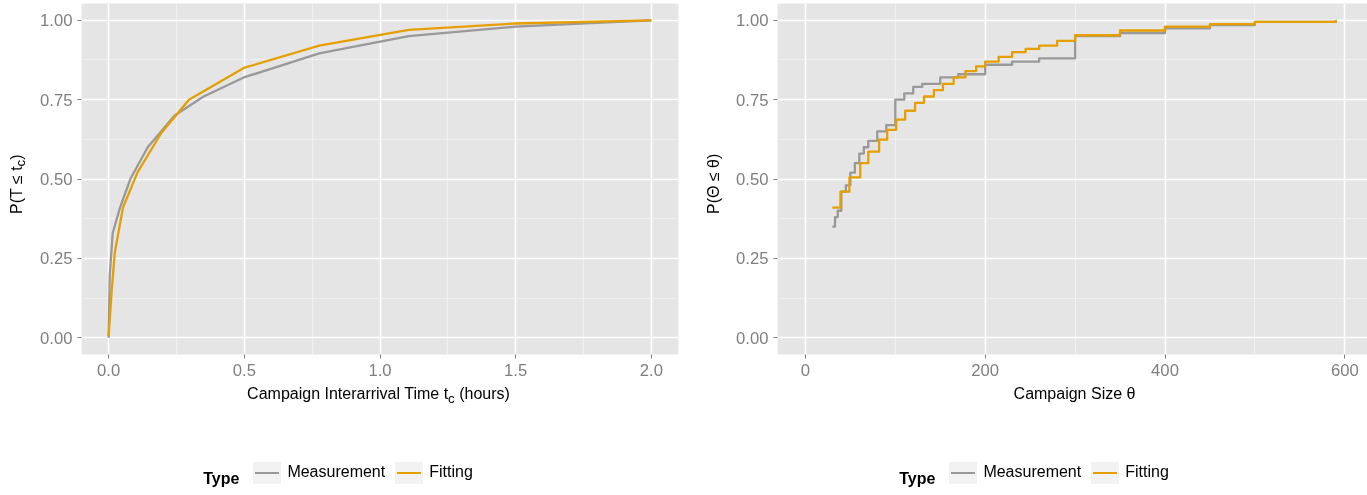  What do you see at coordinates (805, 370) in the screenshot?
I see `x-tick-label: 0` at bounding box center [805, 370].